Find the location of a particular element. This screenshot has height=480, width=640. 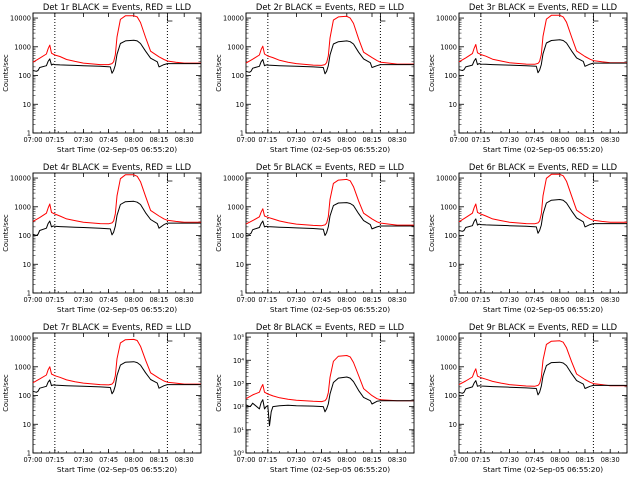

chart-title: Det 1r BLACK = Events, RED = LLD is located at coordinates (117, 7).